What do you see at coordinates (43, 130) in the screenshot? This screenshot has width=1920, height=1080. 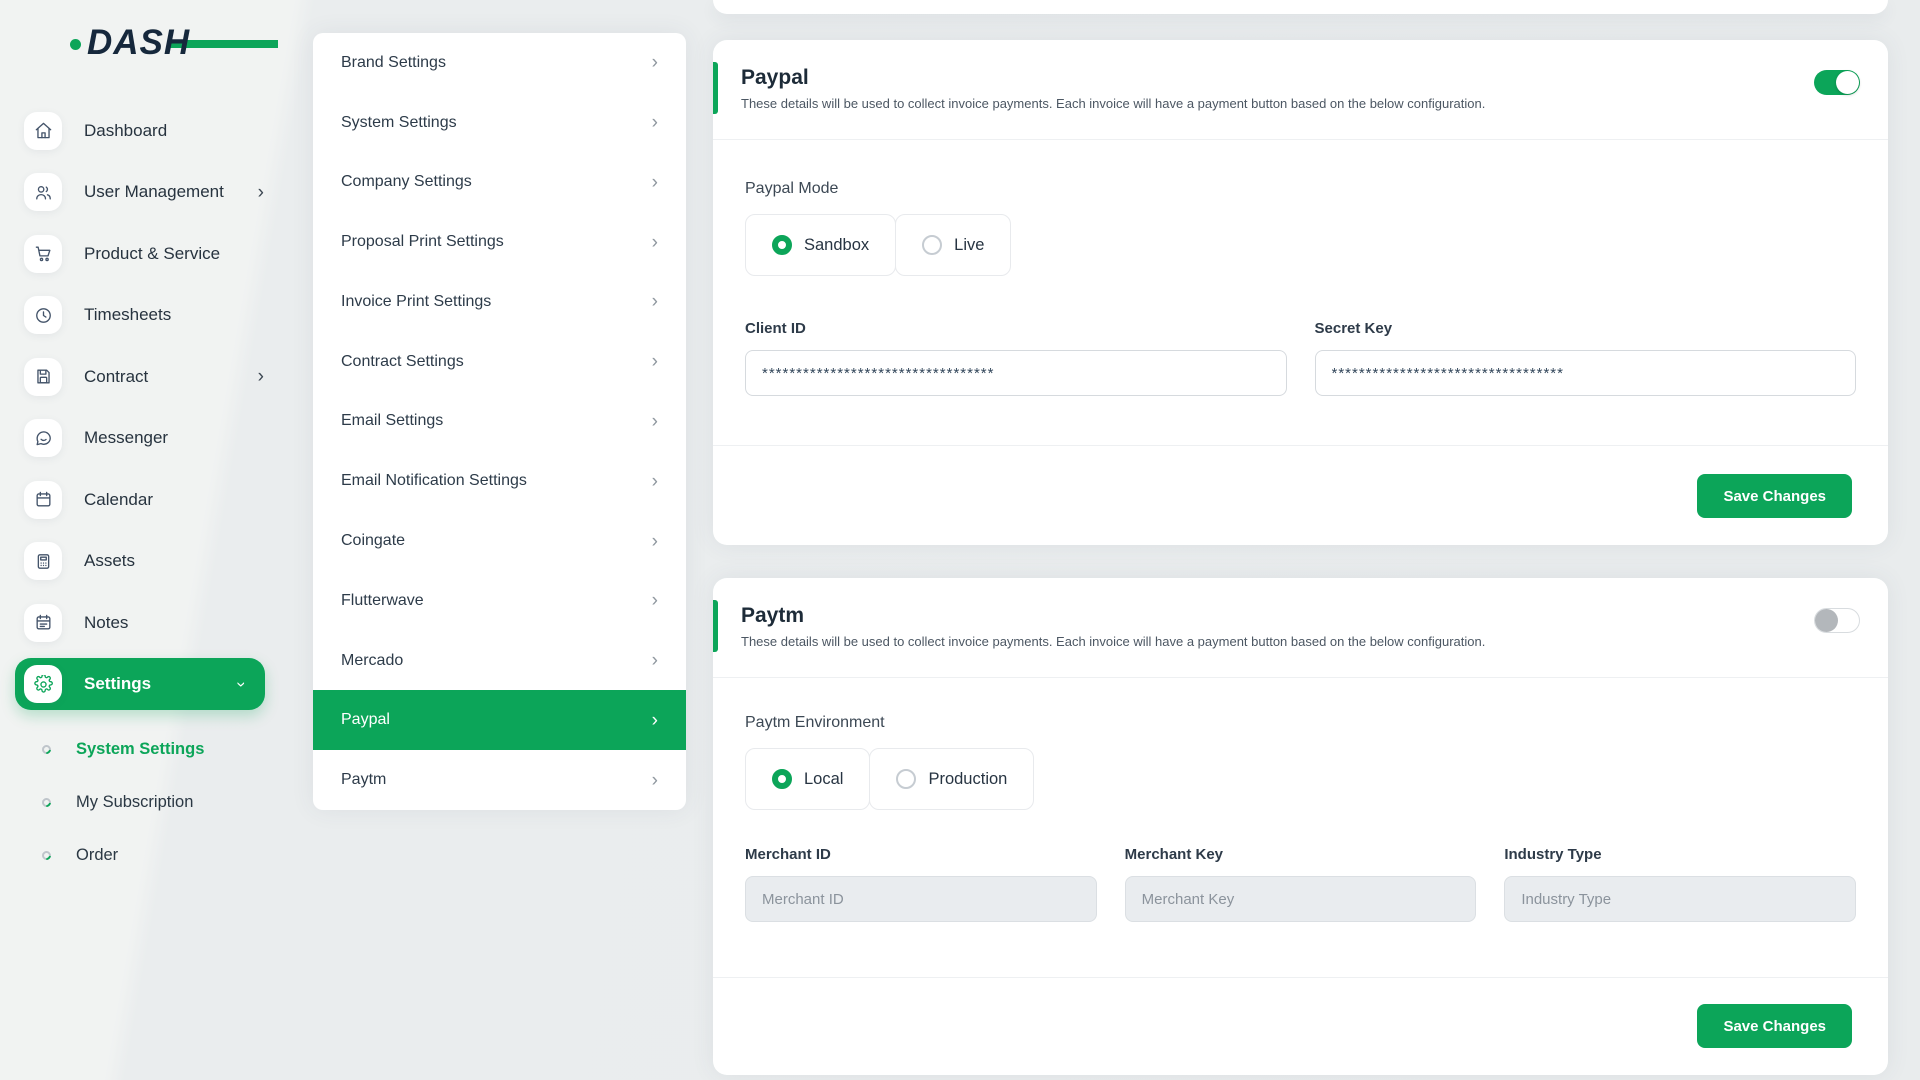 I see `home-icon` at bounding box center [43, 130].